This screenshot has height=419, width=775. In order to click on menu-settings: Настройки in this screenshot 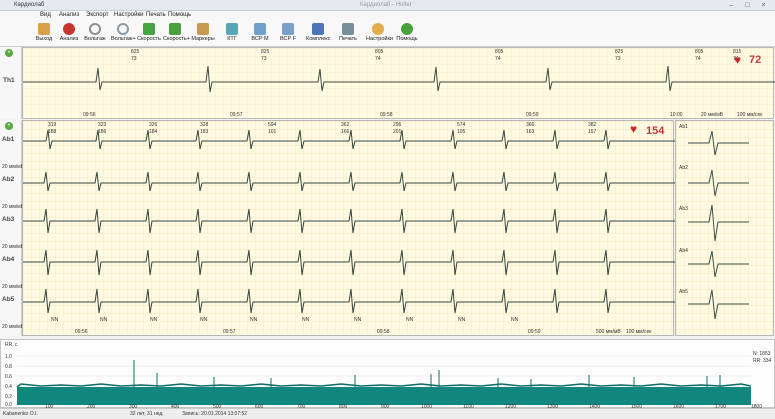, I will do `click(129, 15)`.